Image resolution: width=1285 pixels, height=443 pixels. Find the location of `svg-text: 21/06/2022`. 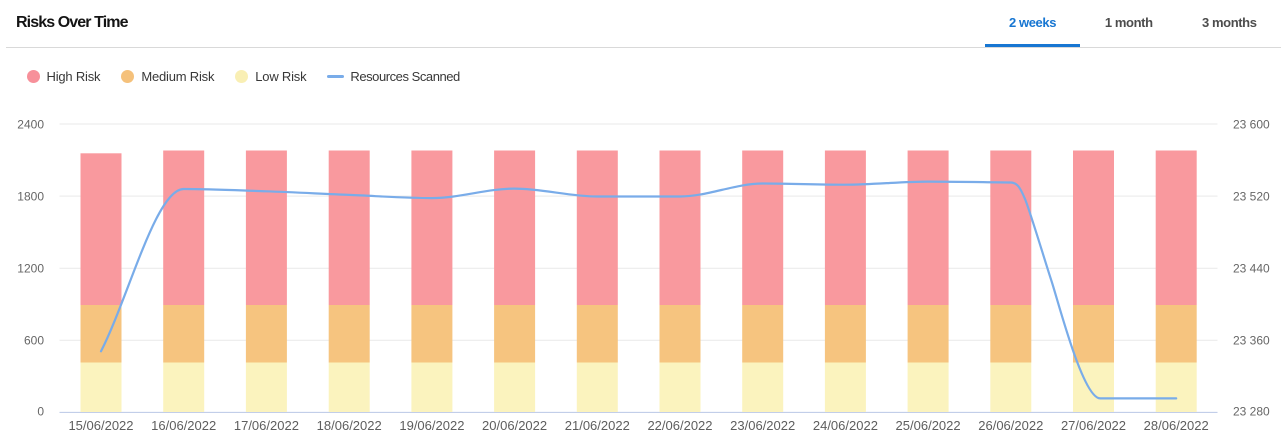

svg-text: 21/06/2022 is located at coordinates (597, 425).